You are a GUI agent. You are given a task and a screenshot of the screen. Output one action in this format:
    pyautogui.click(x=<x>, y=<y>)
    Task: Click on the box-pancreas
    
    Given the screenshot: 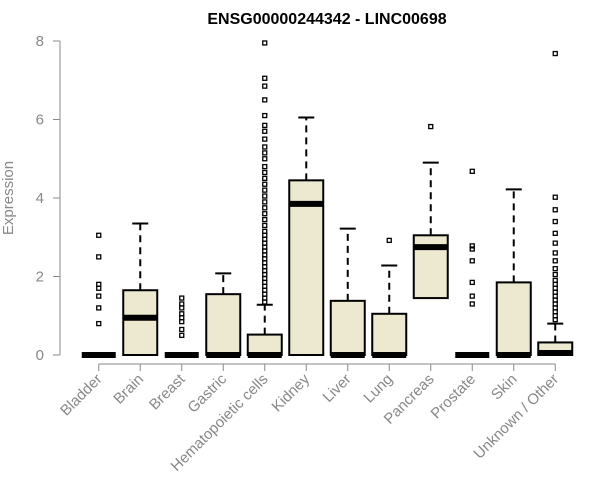 What is the action you would take?
    pyautogui.click(x=430, y=211)
    